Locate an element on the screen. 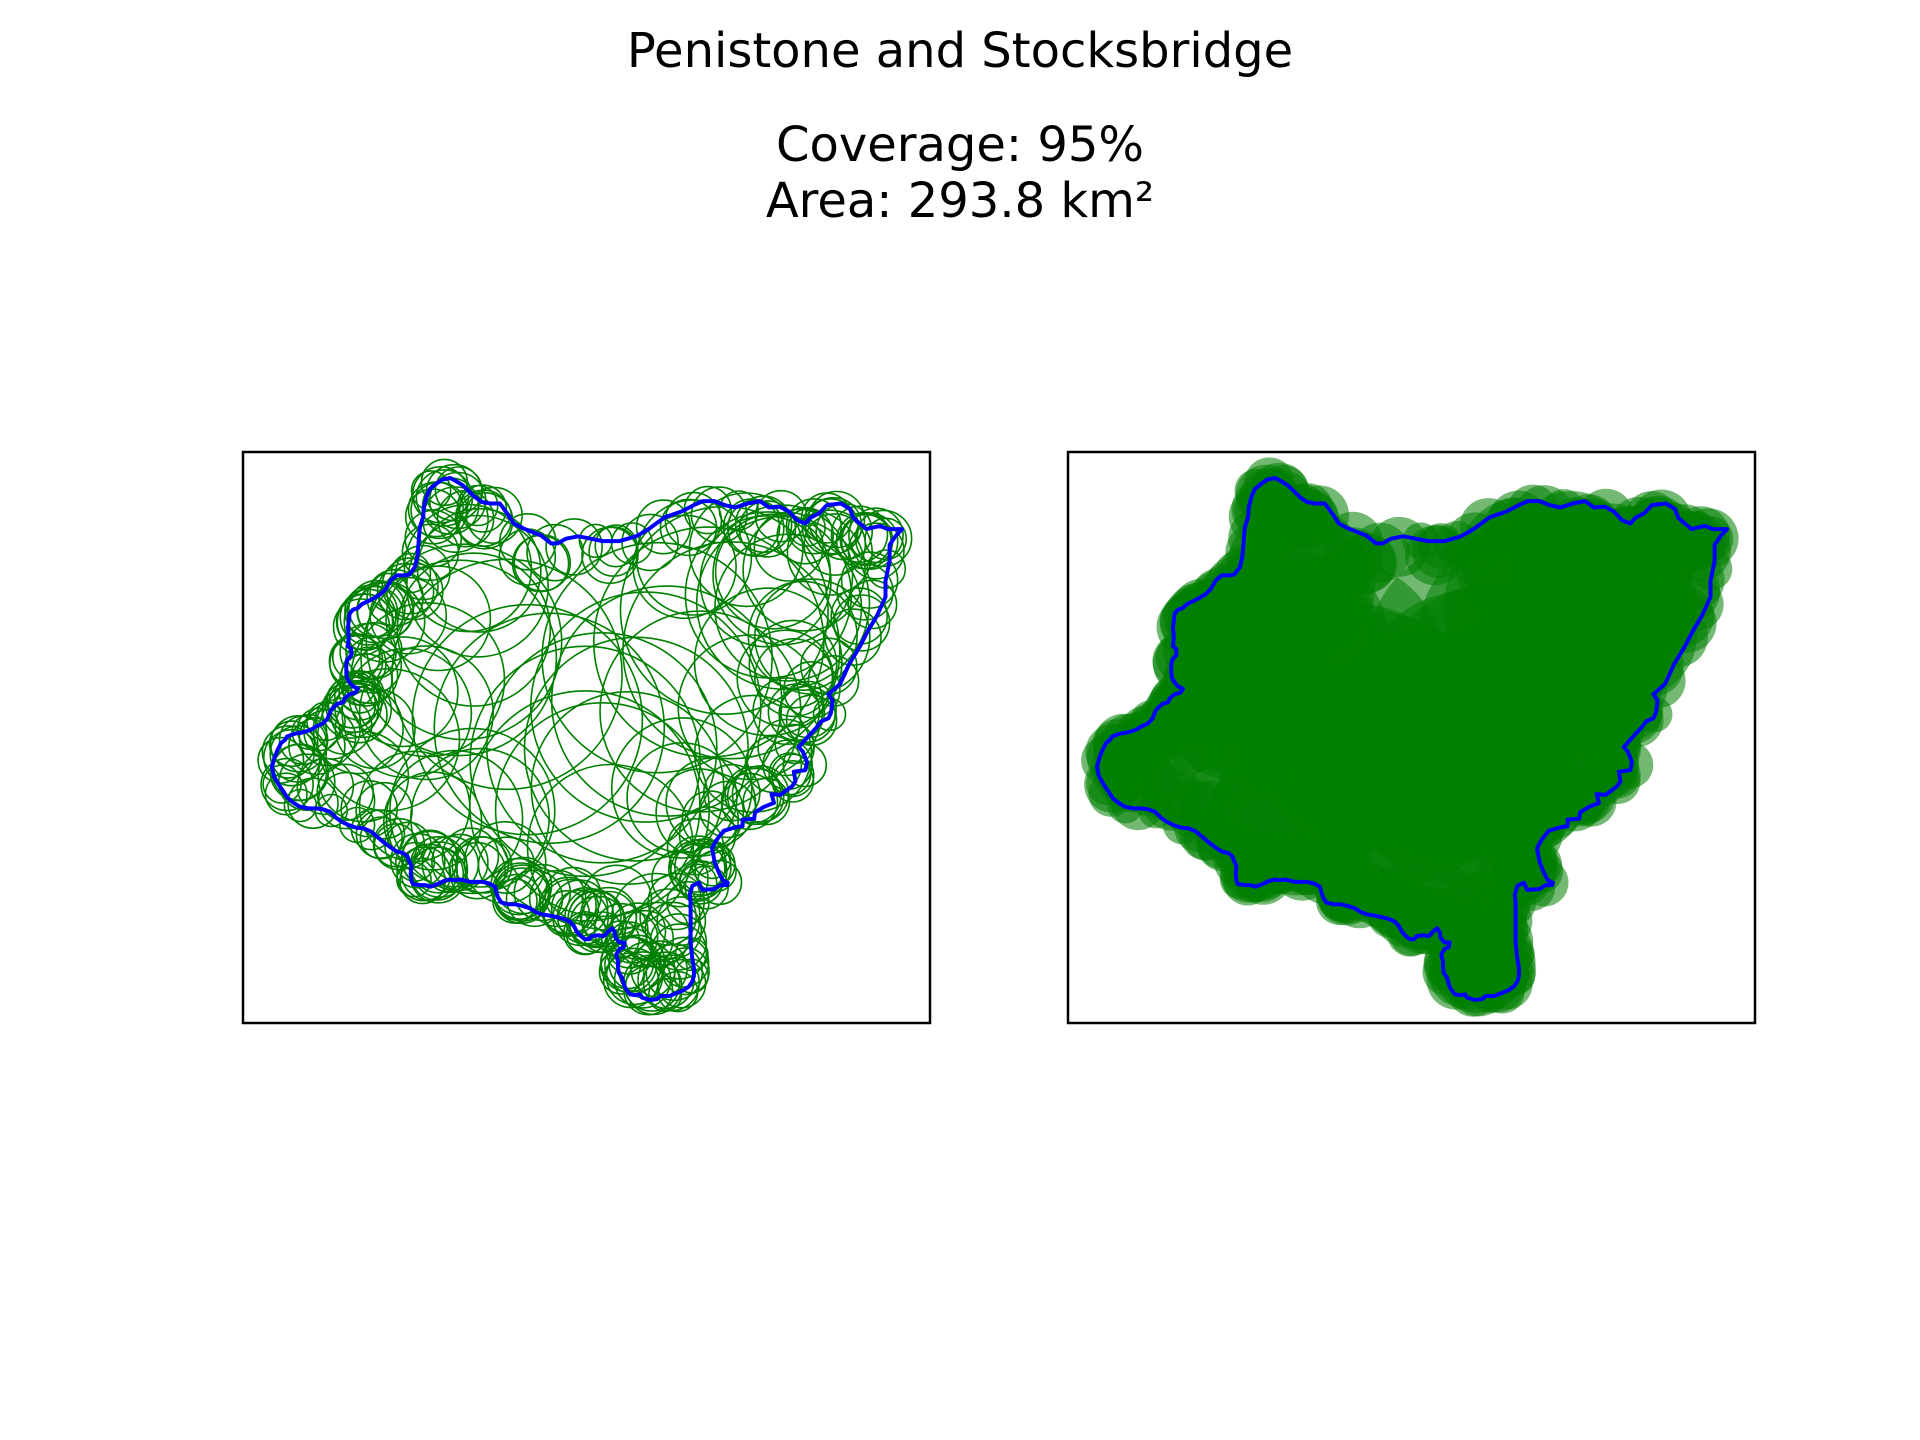  circles-panel is located at coordinates (586, 737).